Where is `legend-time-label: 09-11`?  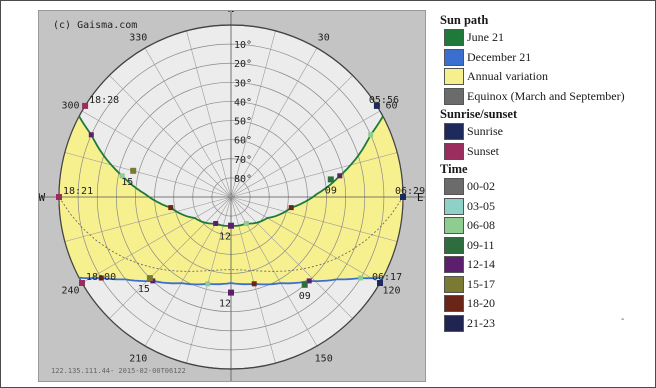
legend-time-label: 09-11 is located at coordinates (481, 244).